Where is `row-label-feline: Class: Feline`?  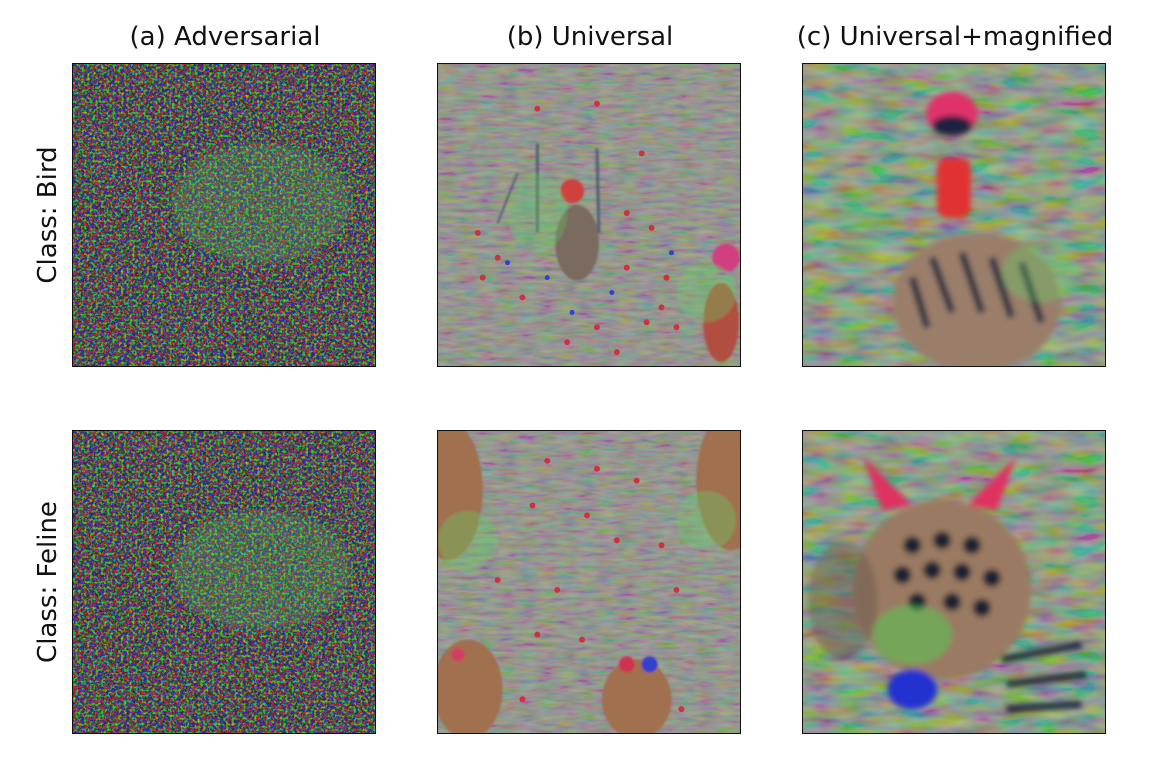 row-label-feline: Class: Feline is located at coordinates (48, 582).